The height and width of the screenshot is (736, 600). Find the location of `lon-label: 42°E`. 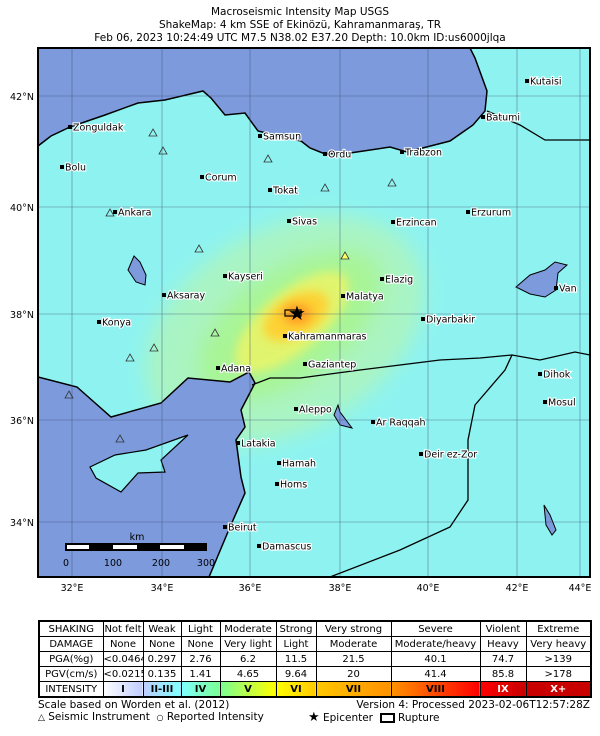

lon-label: 42°E is located at coordinates (517, 588).